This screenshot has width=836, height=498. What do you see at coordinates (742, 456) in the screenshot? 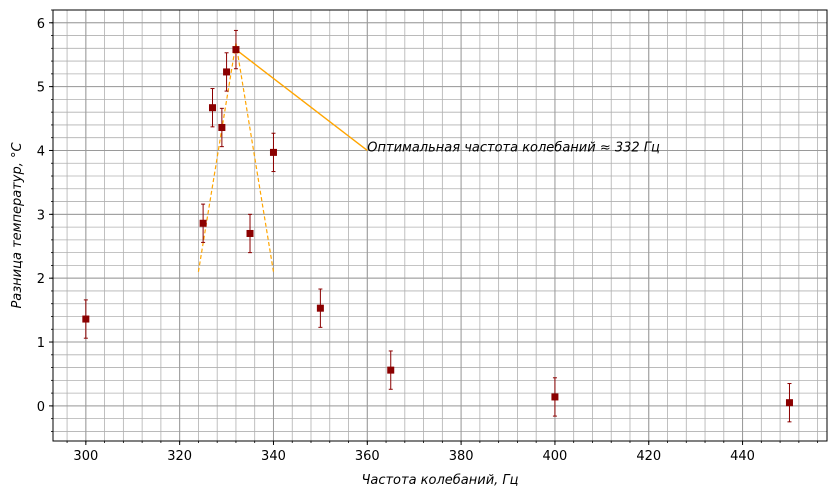
I see `x-tick-label: 440` at bounding box center [742, 456].